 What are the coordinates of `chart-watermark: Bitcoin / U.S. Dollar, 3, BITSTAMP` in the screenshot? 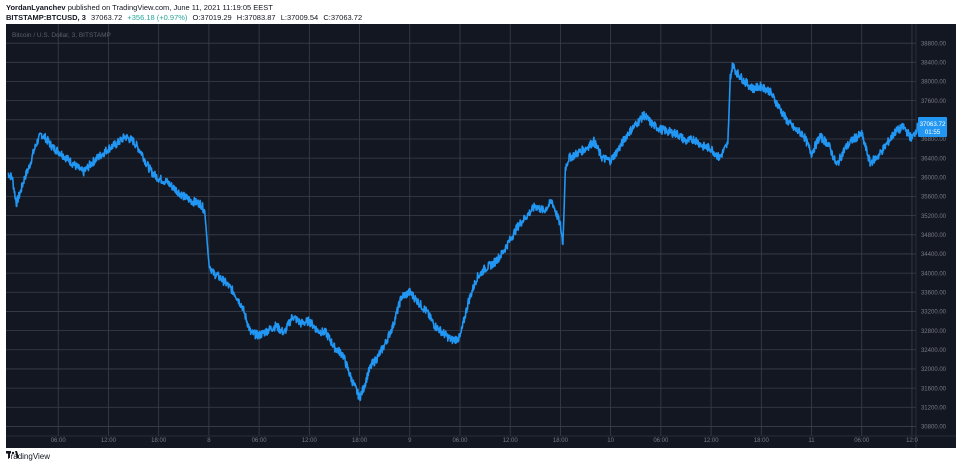 It's located at (61, 35).